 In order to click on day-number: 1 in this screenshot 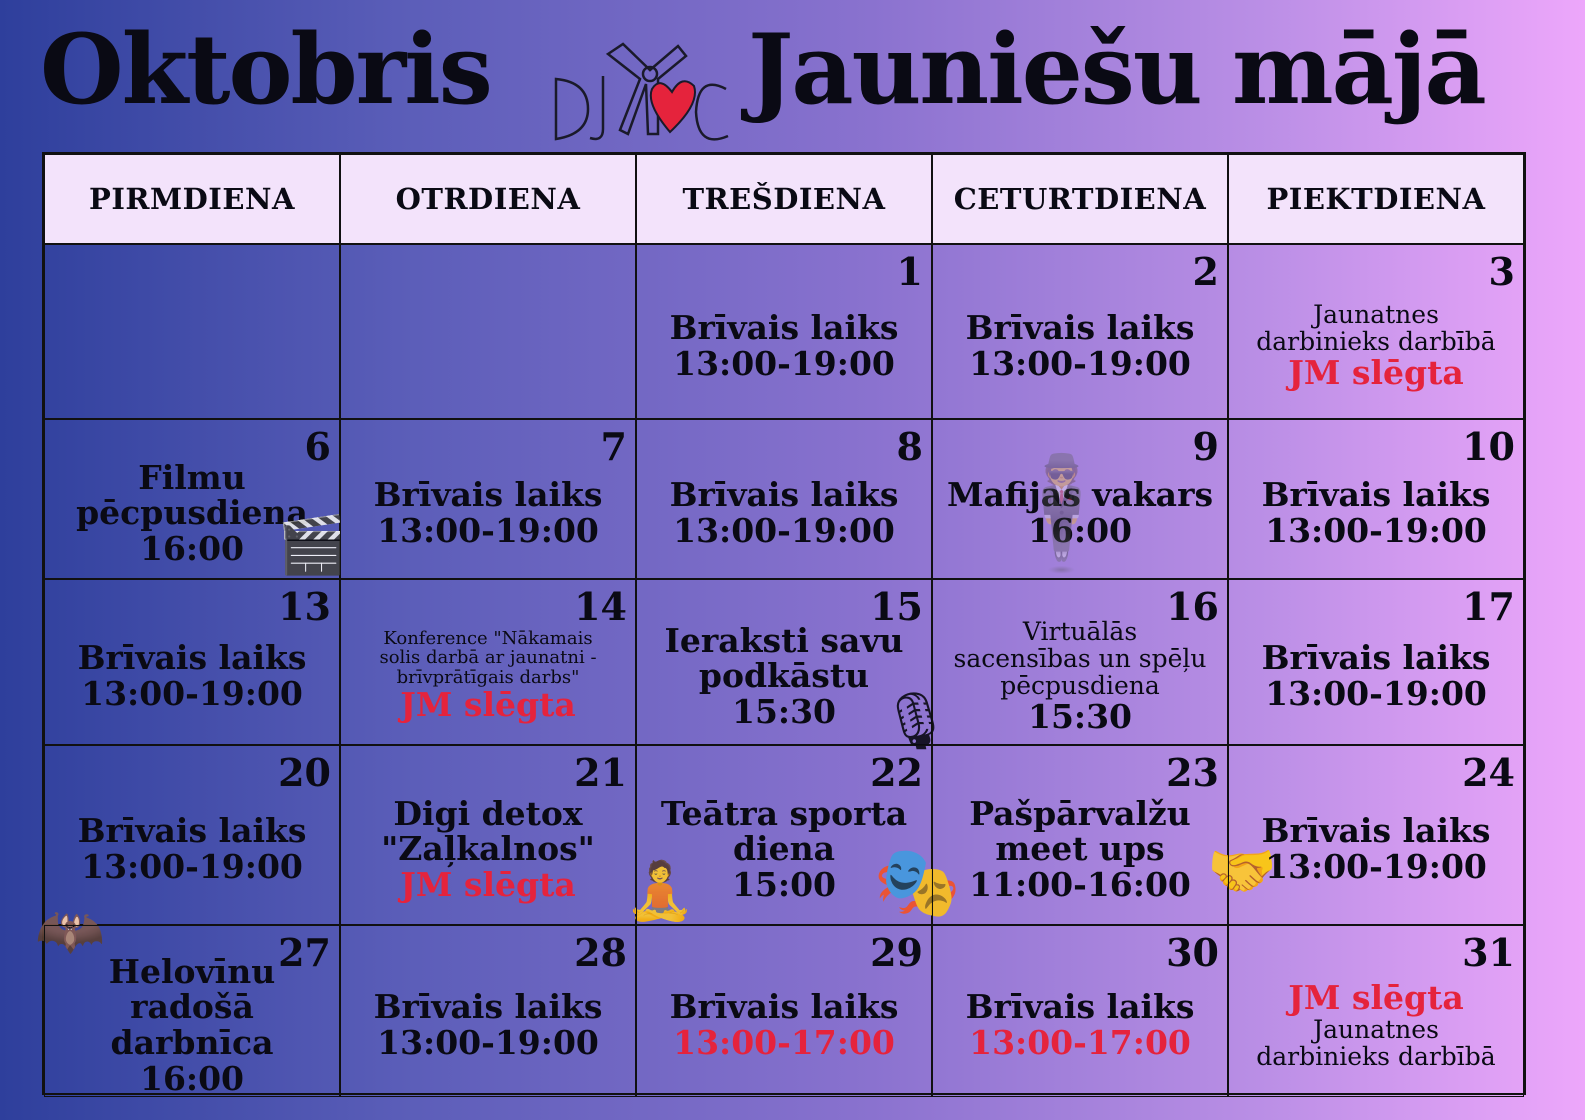, I will do `click(909, 271)`.